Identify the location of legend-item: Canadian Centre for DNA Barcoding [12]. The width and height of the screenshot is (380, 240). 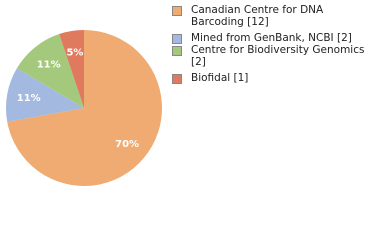
(272, 16).